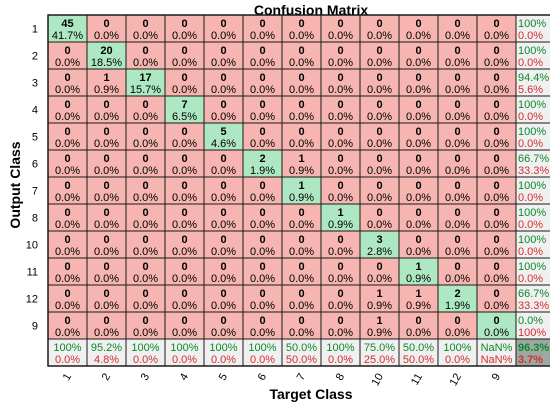  What do you see at coordinates (533, 171) in the screenshot?
I see `row-summary-incorrect: 33.3%` at bounding box center [533, 171].